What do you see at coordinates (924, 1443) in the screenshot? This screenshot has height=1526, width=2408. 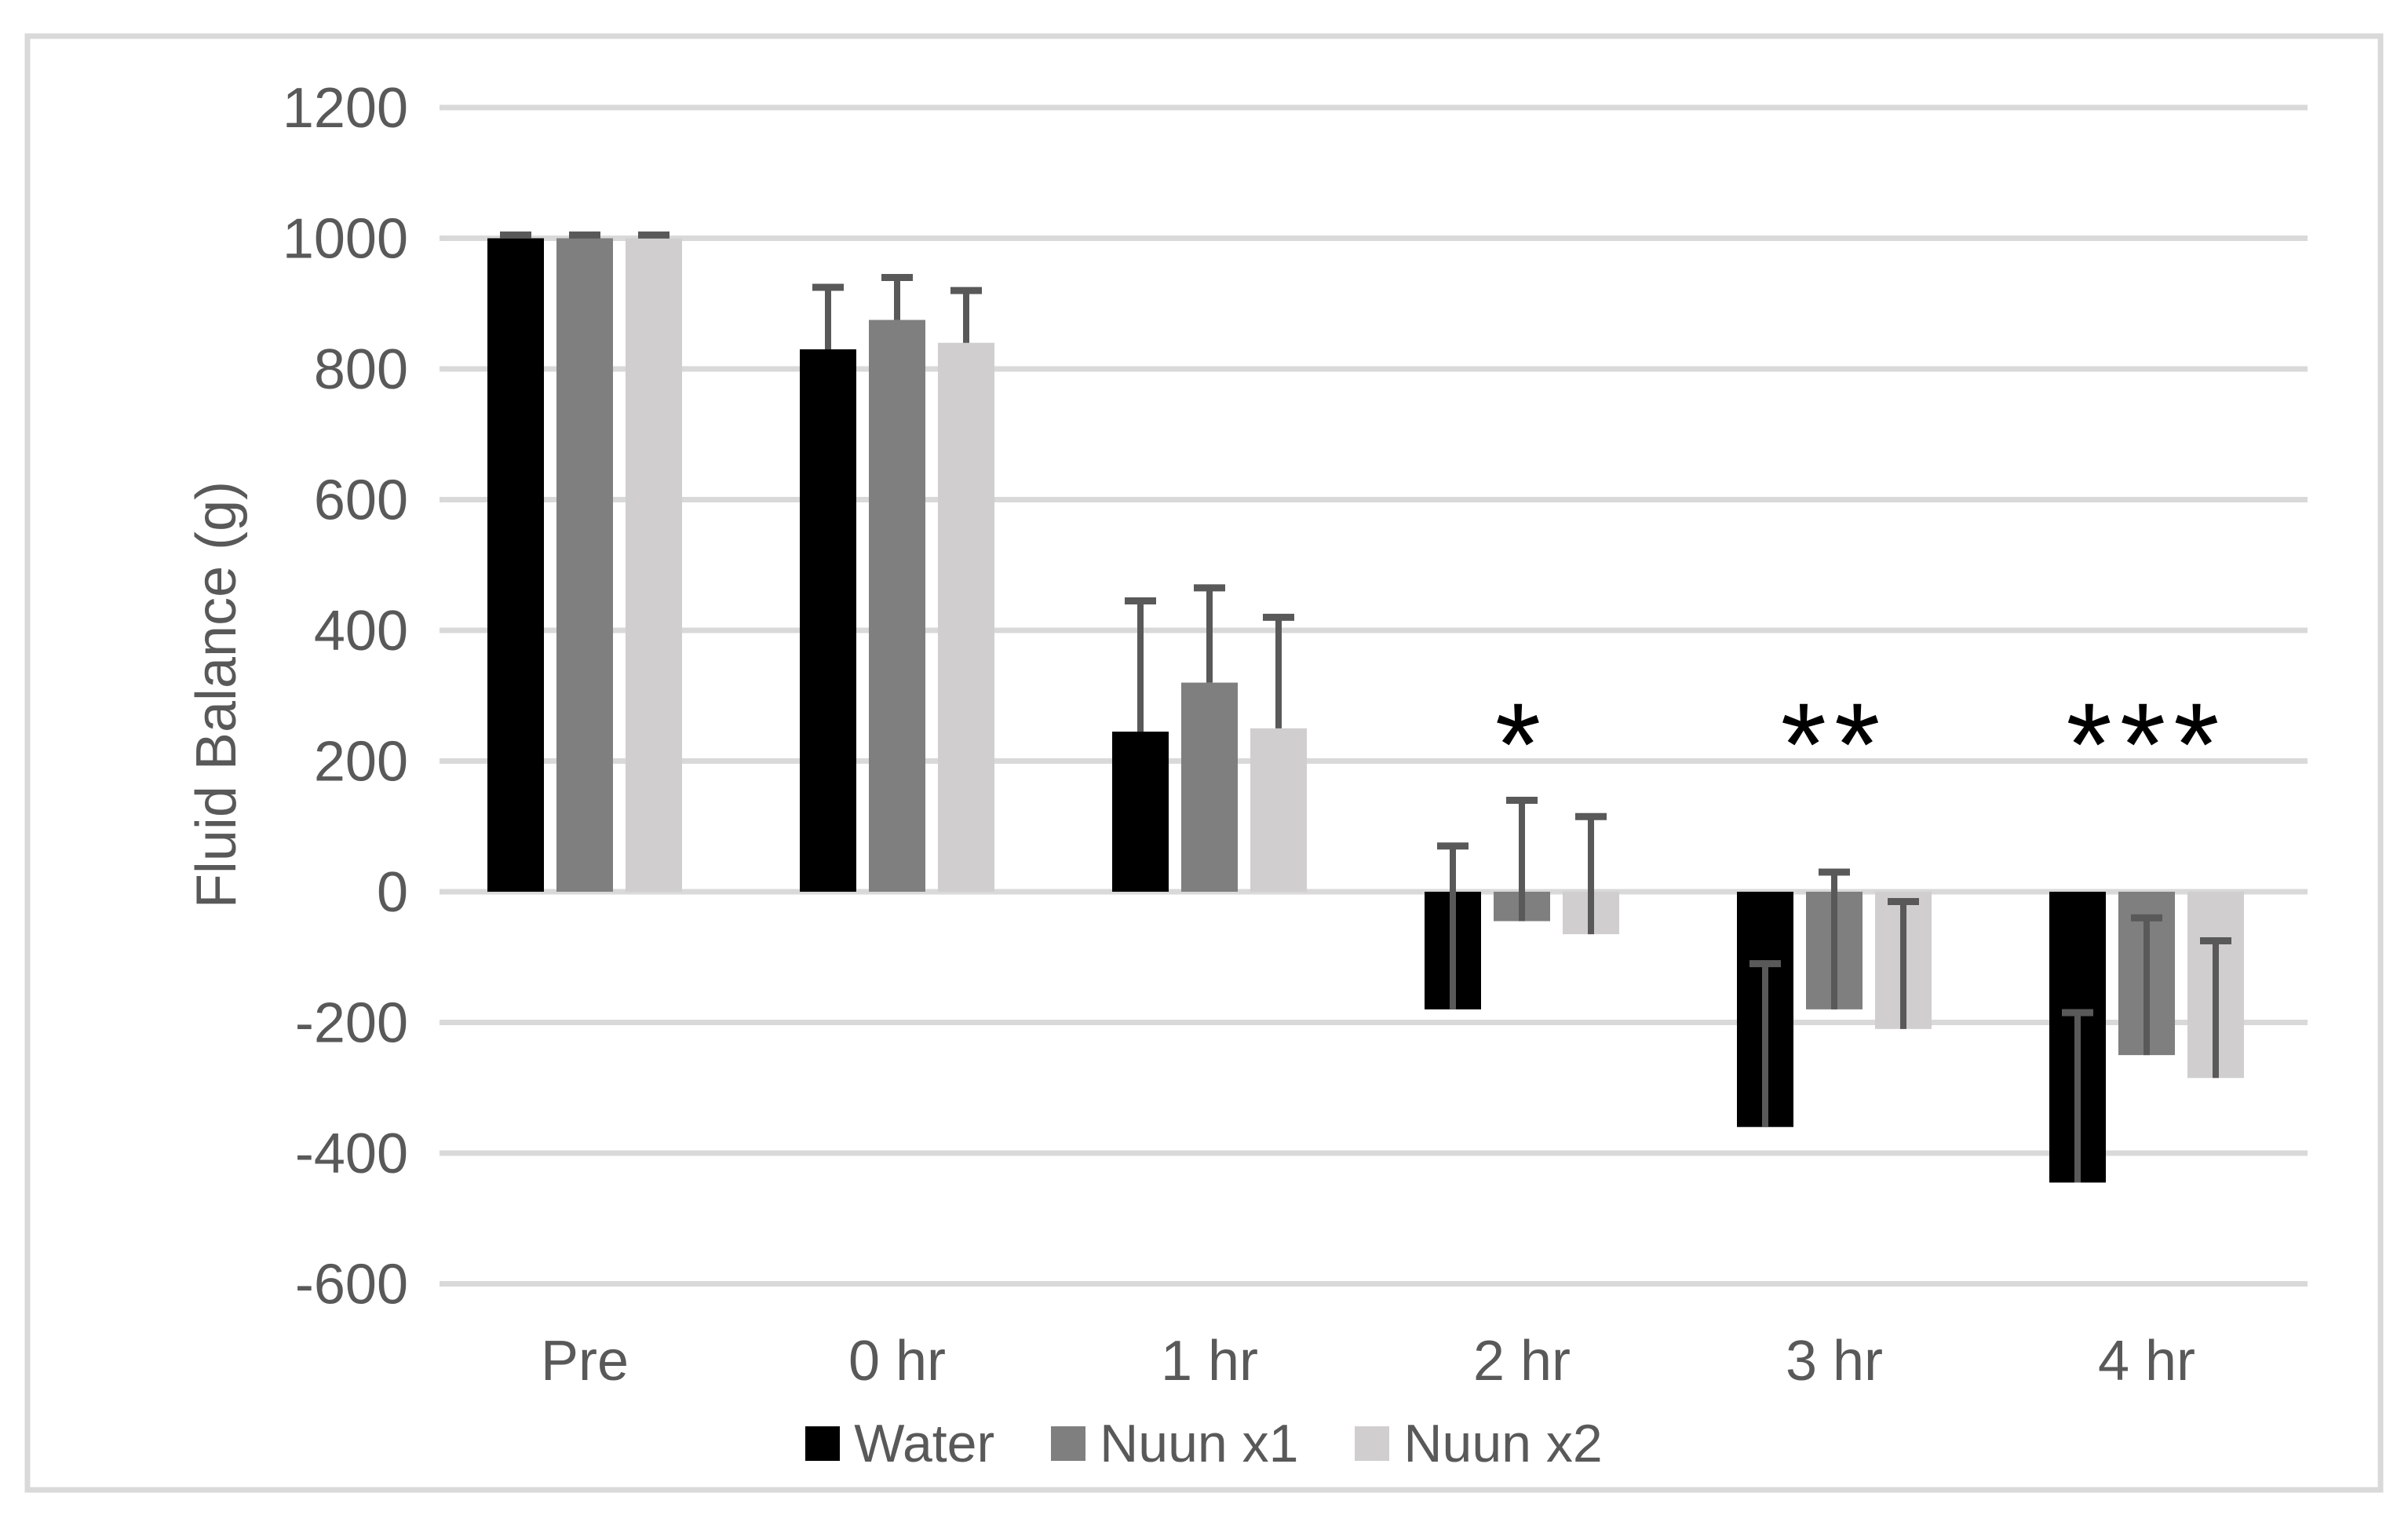 I see `legend-label-water: Water` at bounding box center [924, 1443].